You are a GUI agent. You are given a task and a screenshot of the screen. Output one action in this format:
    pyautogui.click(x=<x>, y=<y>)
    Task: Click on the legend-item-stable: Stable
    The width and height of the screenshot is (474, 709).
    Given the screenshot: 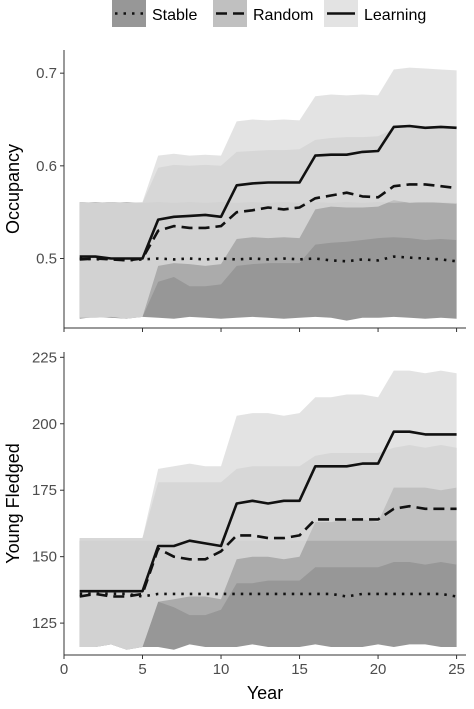 What is the action you would take?
    pyautogui.click(x=154, y=13)
    